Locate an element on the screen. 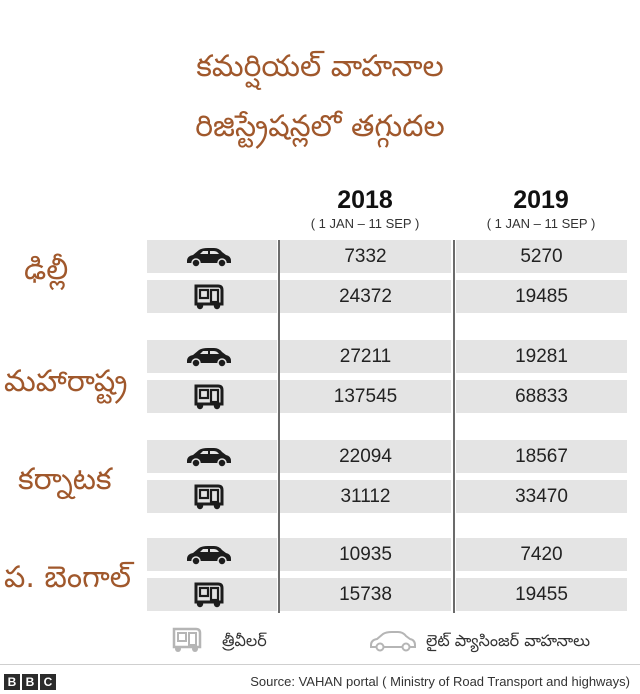  data-label: 27211 is located at coordinates (365, 356).